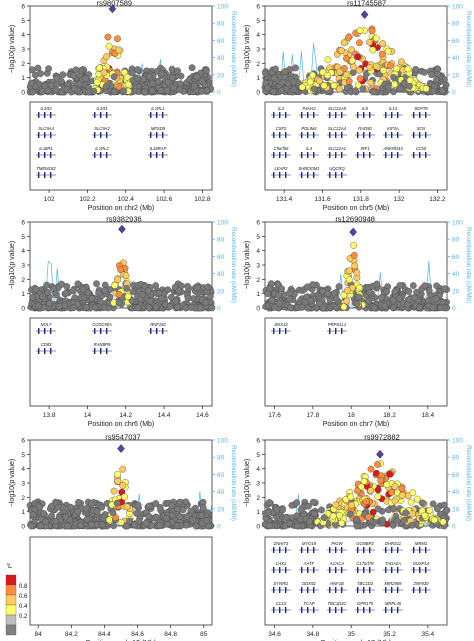 This screenshot has width=474, height=641. I want to click on x-tick-label: 35.2, so click(389, 634).